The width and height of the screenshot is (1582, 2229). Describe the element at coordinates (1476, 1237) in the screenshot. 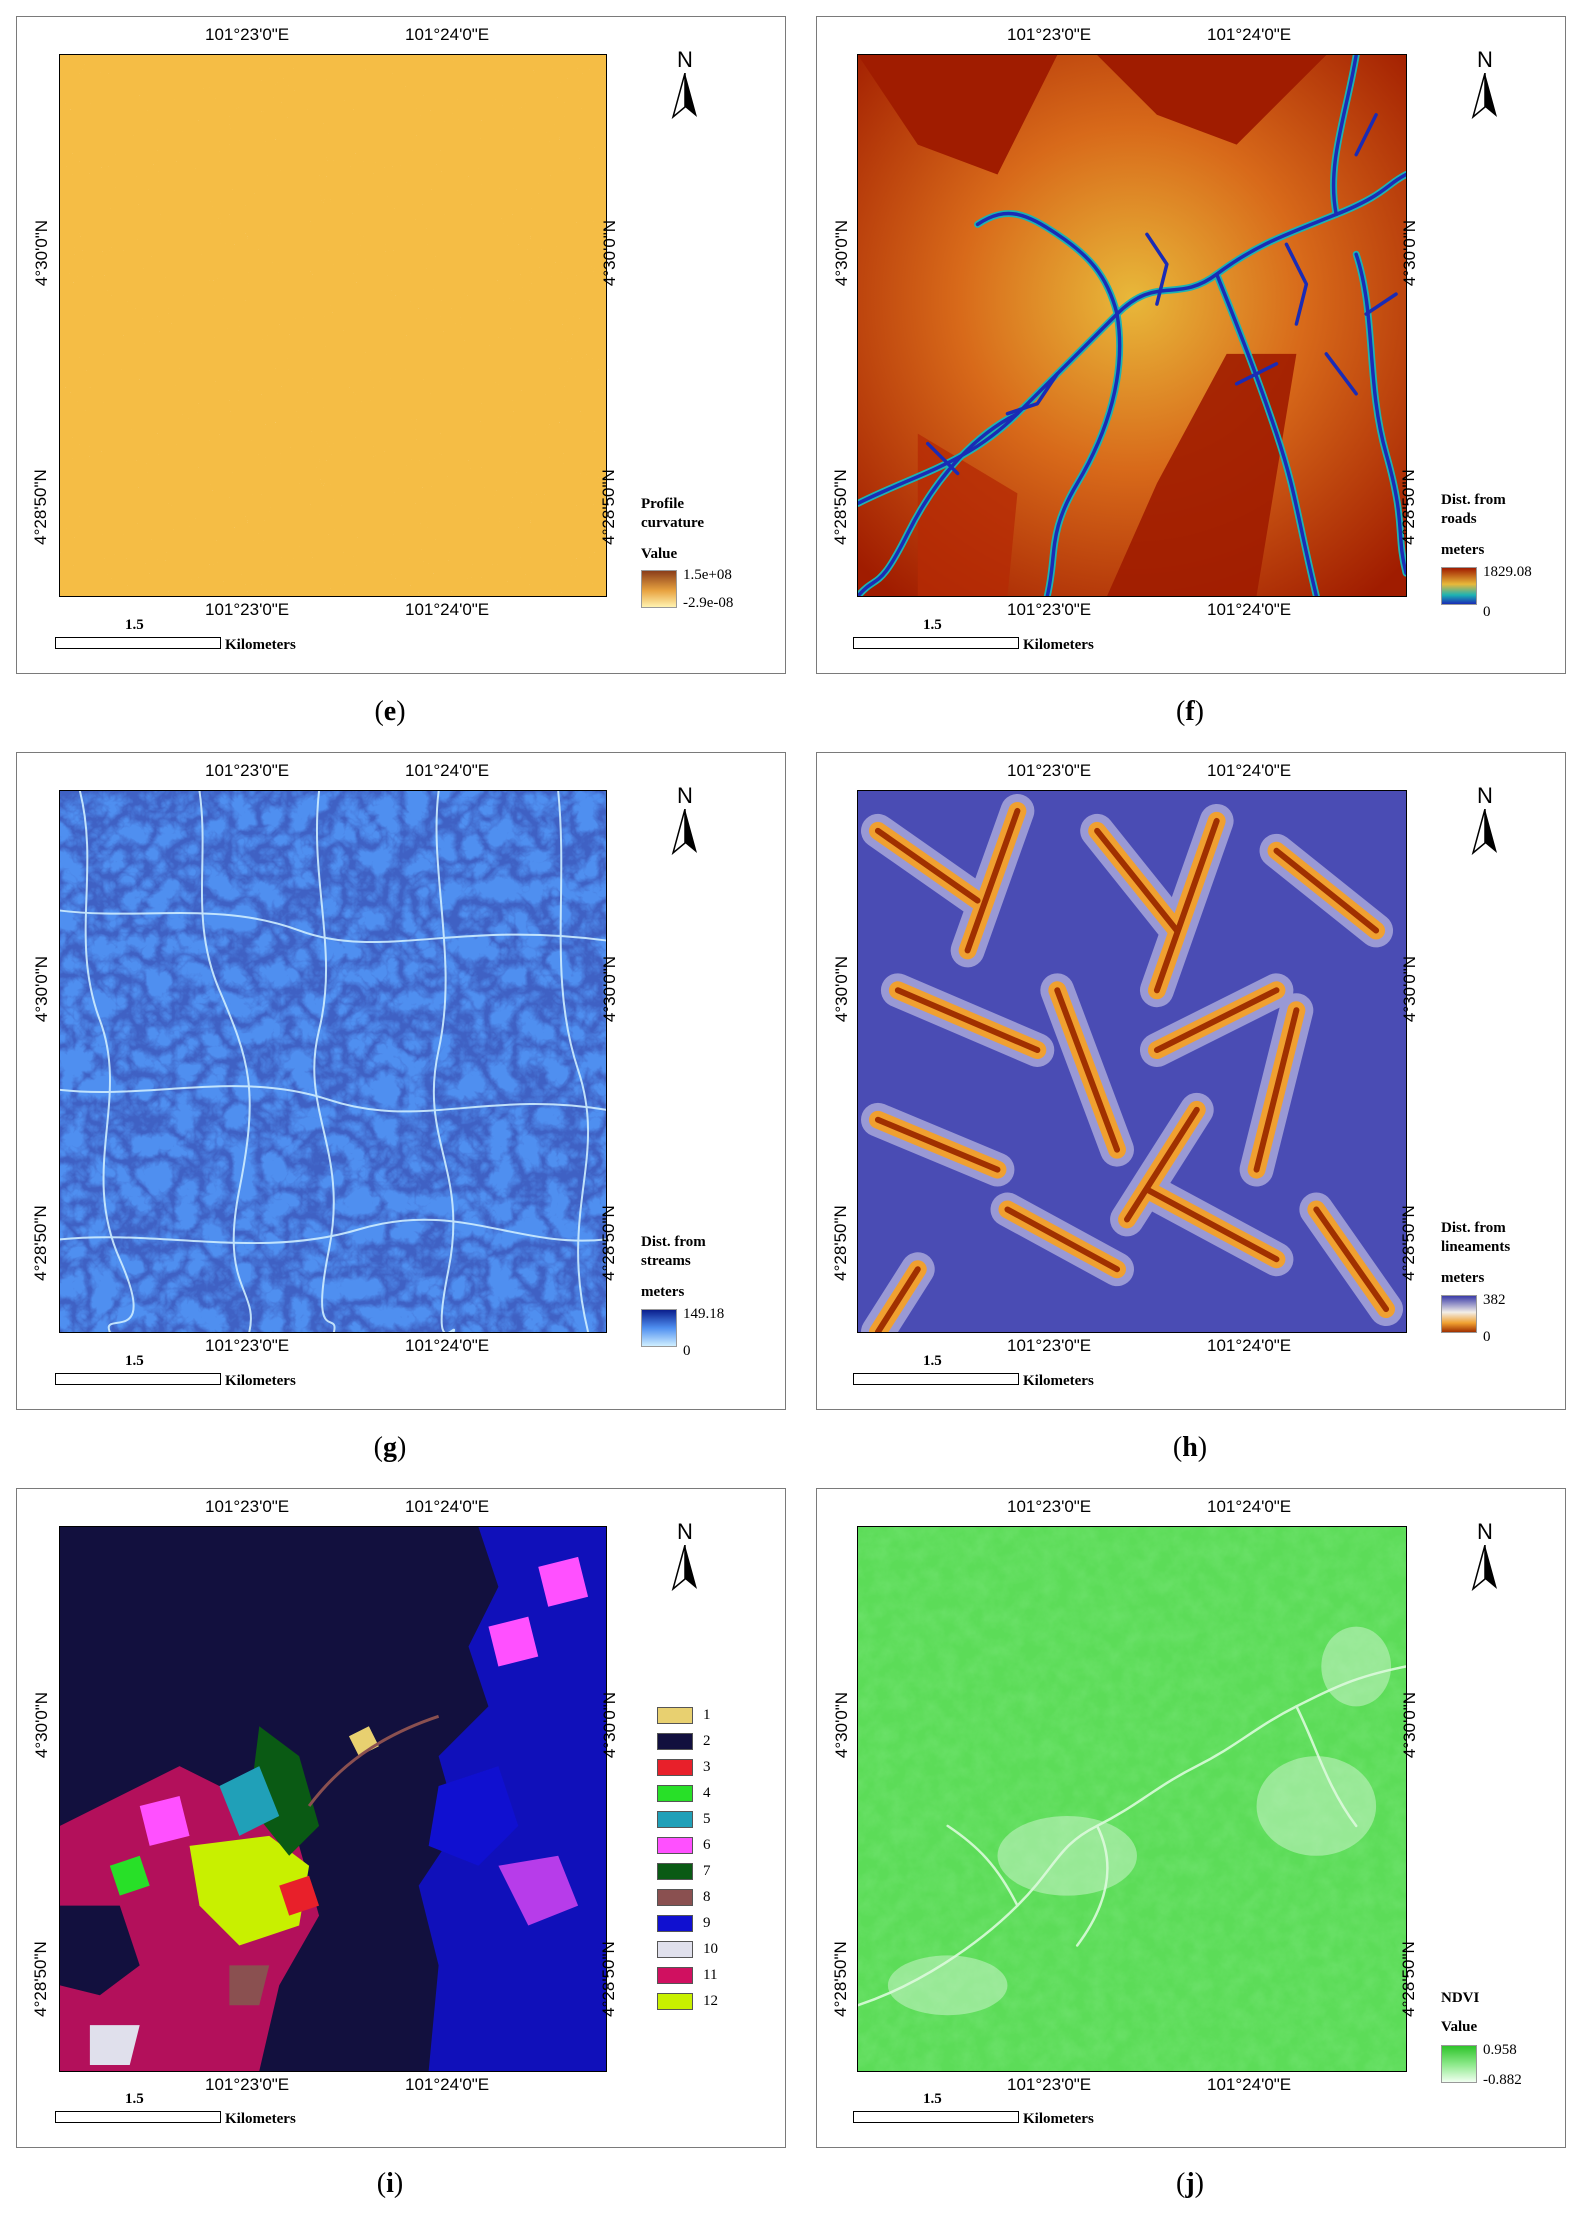

I see `legend-title: Dist. from lineaments` at that location.